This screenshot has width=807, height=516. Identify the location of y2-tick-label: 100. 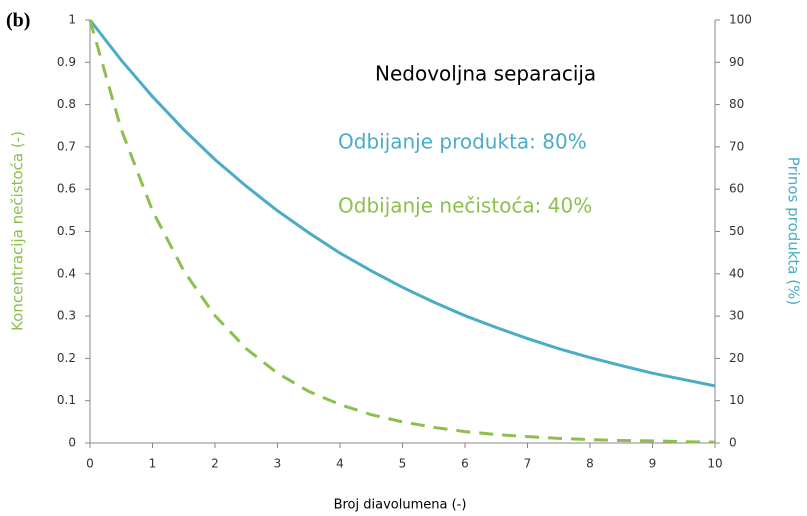
(740, 20).